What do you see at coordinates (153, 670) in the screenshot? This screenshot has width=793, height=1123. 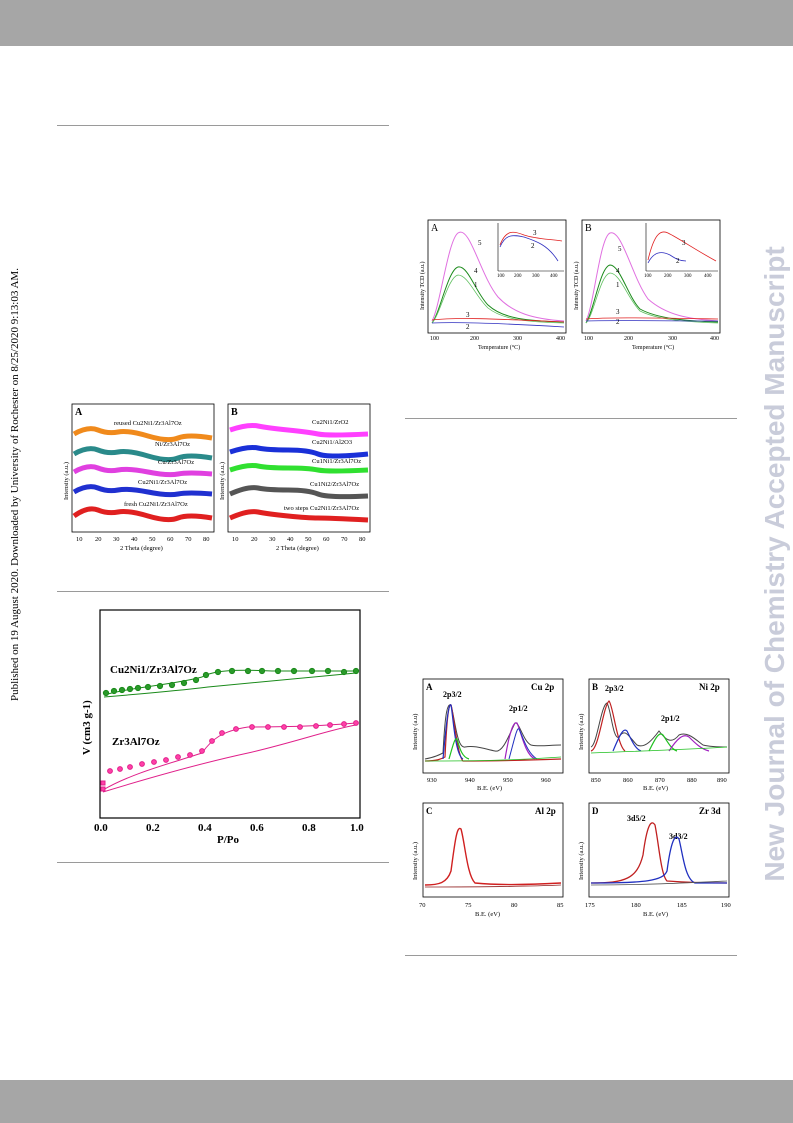 I see `bet-series-1-label: Cu2Ni1/Zr3Al7Oz` at bounding box center [153, 670].